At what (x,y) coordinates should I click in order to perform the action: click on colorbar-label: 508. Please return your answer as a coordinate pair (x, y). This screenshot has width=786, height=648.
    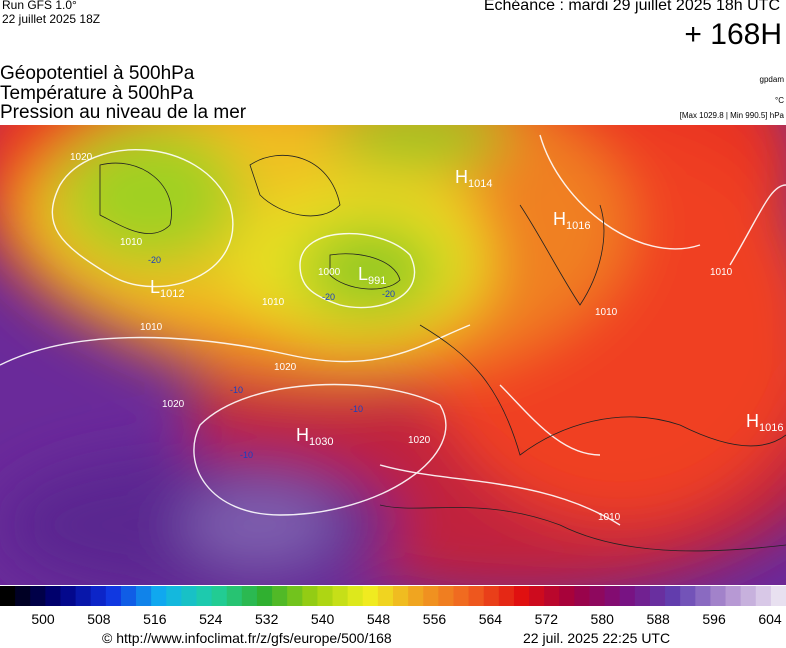
    Looking at the image, I should click on (99, 619).